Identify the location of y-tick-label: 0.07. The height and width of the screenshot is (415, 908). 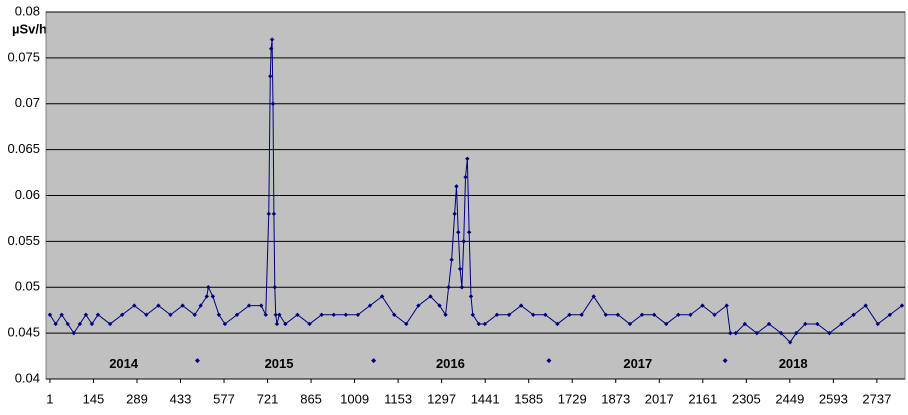
(27, 102).